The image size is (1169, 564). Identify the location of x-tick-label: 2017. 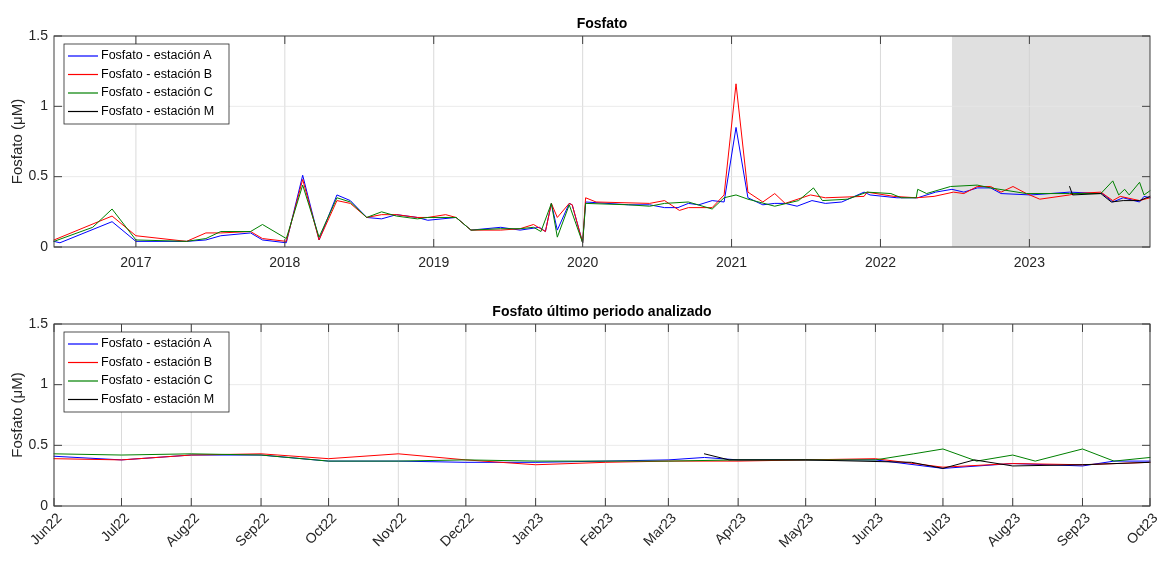
(136, 262).